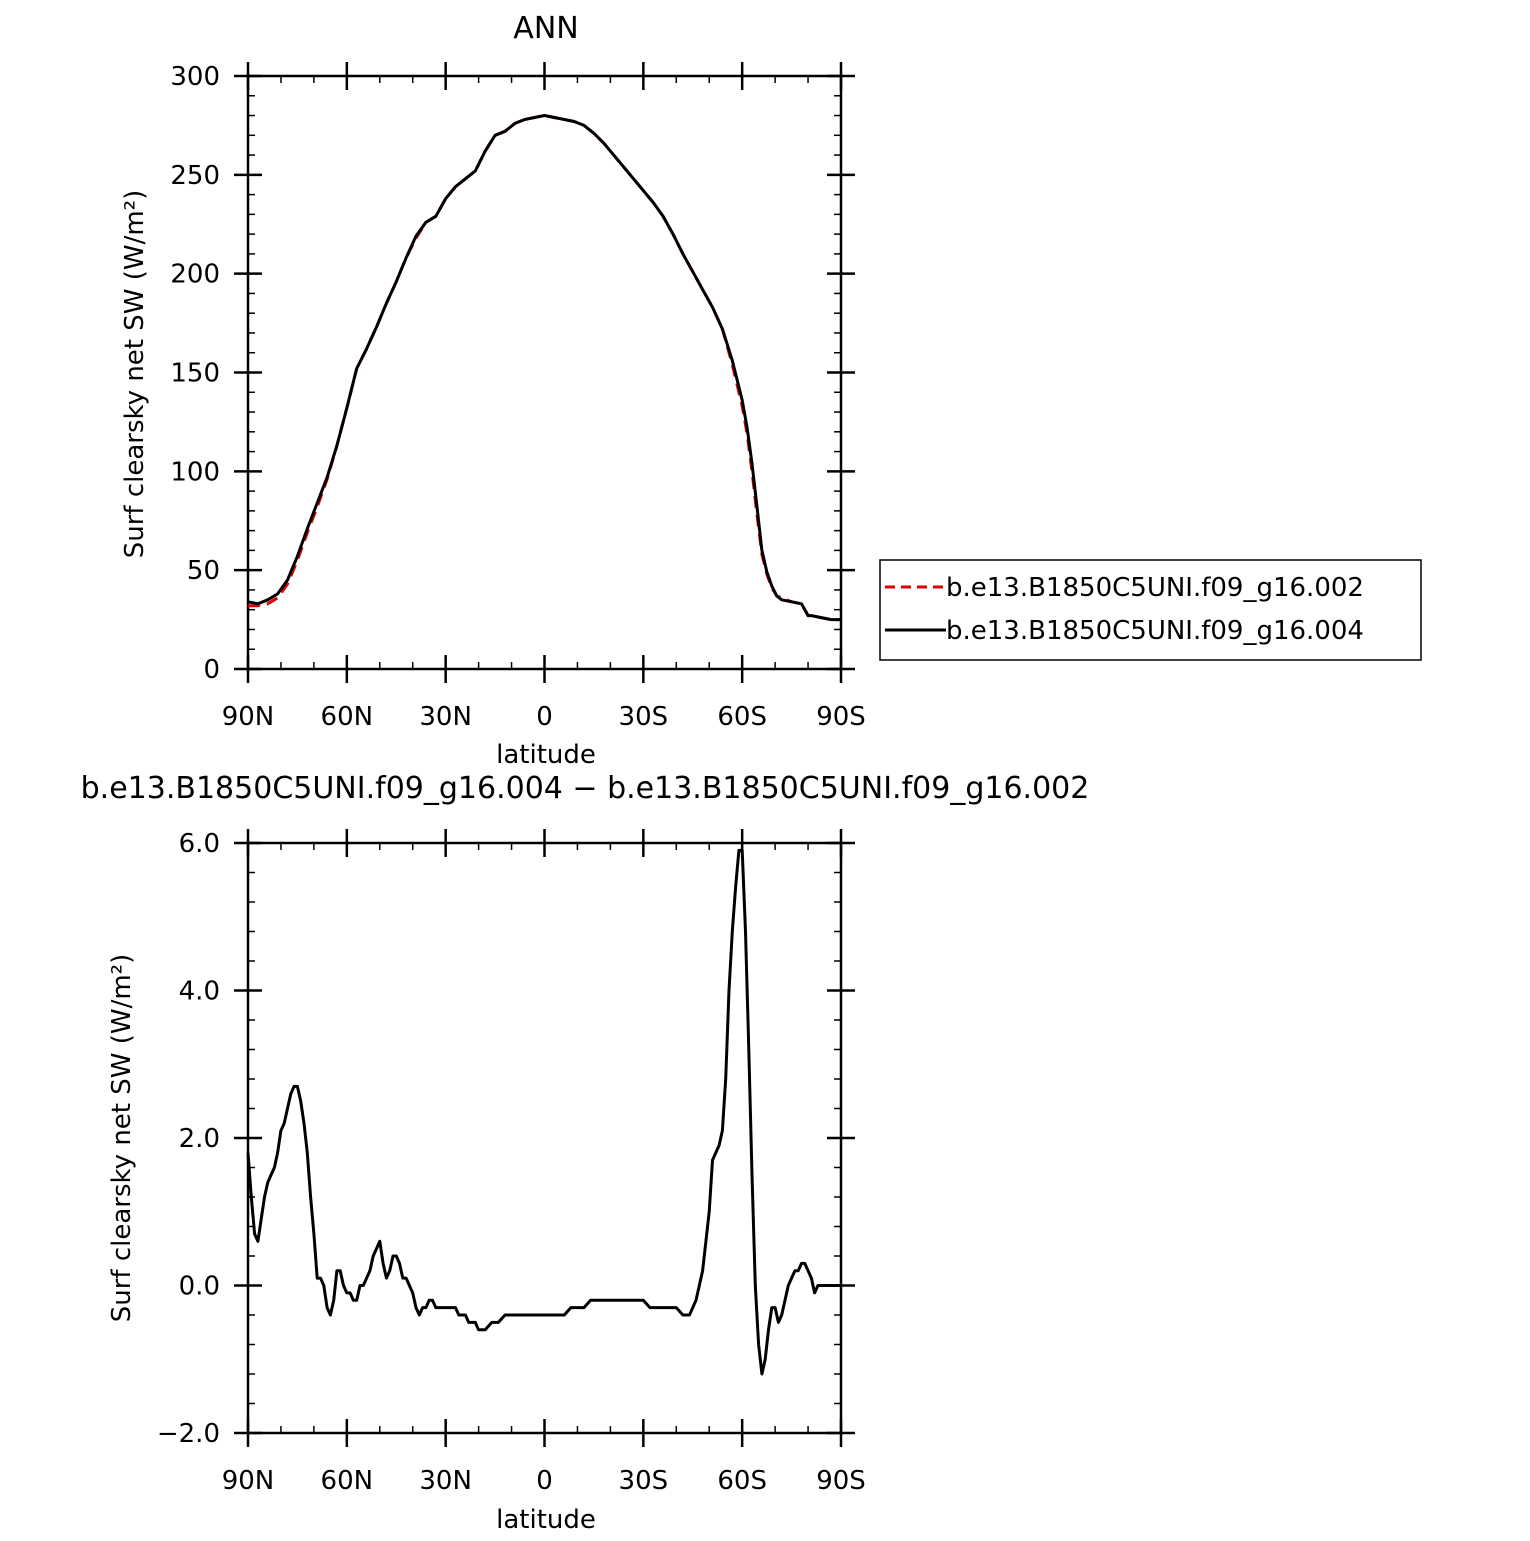 This screenshot has height=1541, width=1530. I want to click on y-tick-label: 50, so click(203, 571).